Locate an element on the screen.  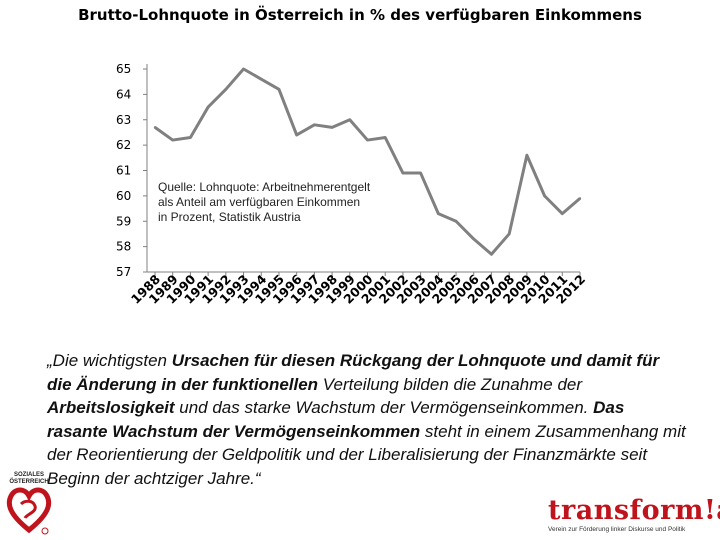
y-tick-label: 62 is located at coordinates (123, 145).